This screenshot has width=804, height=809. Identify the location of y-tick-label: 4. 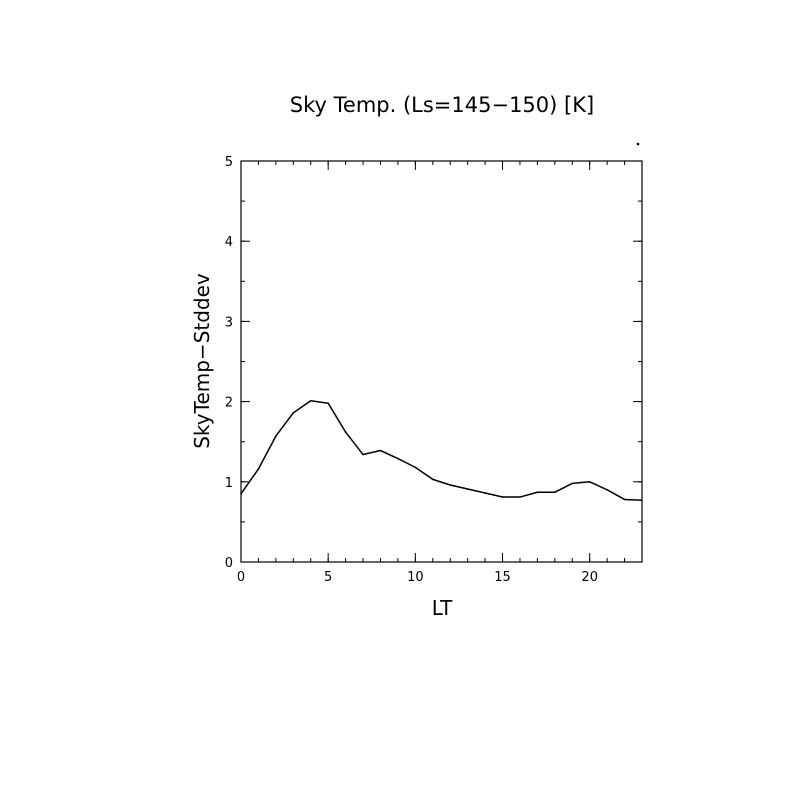
(229, 242).